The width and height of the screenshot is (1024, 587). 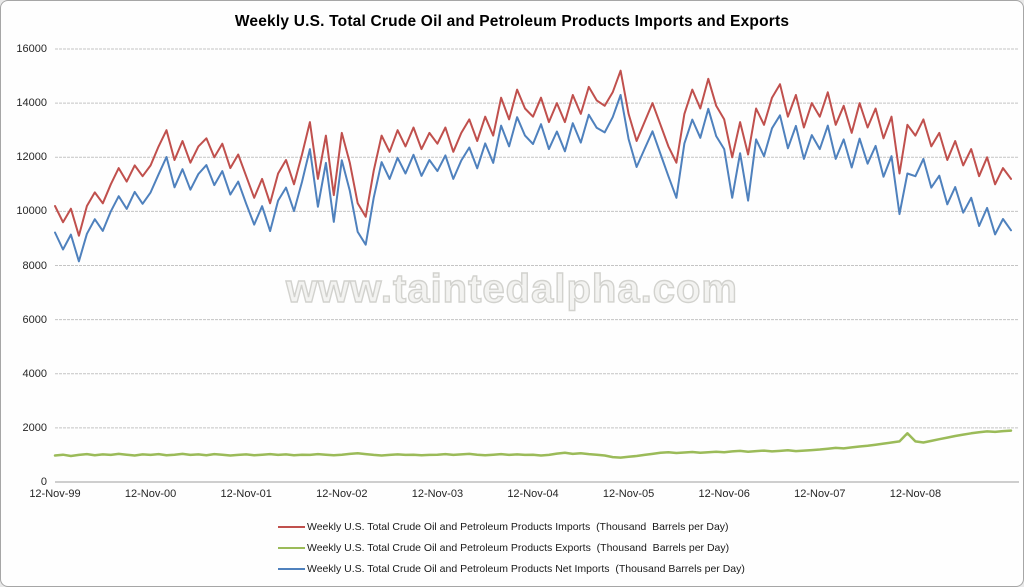 I want to click on x-tick-label-12-Nov-00: 12-Nov-00, so click(x=150, y=494).